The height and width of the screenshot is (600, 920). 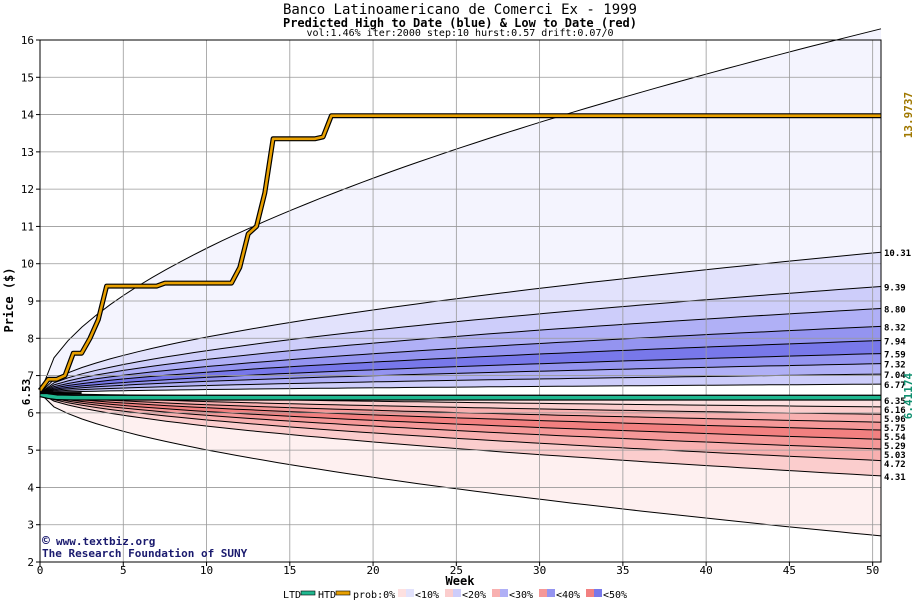 I want to click on y-tick-label-7: 7, so click(x=30, y=376).